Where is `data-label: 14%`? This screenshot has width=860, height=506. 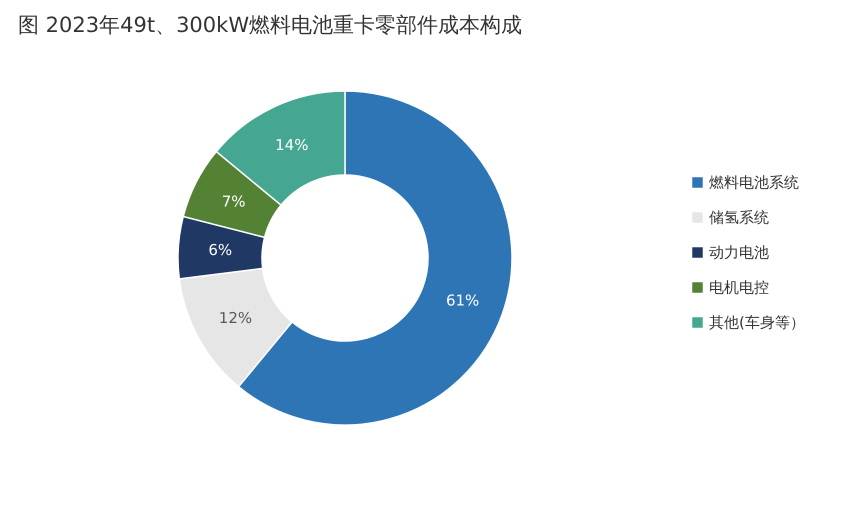
data-label: 14% is located at coordinates (291, 145).